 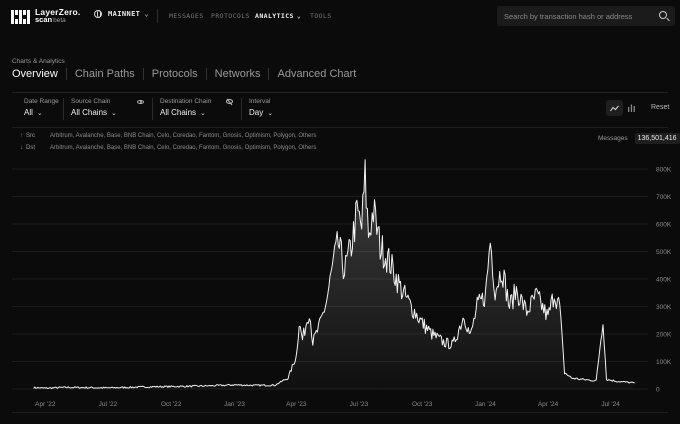 What do you see at coordinates (21, 16) in the screenshot?
I see `logo-mark-icon` at bounding box center [21, 16].